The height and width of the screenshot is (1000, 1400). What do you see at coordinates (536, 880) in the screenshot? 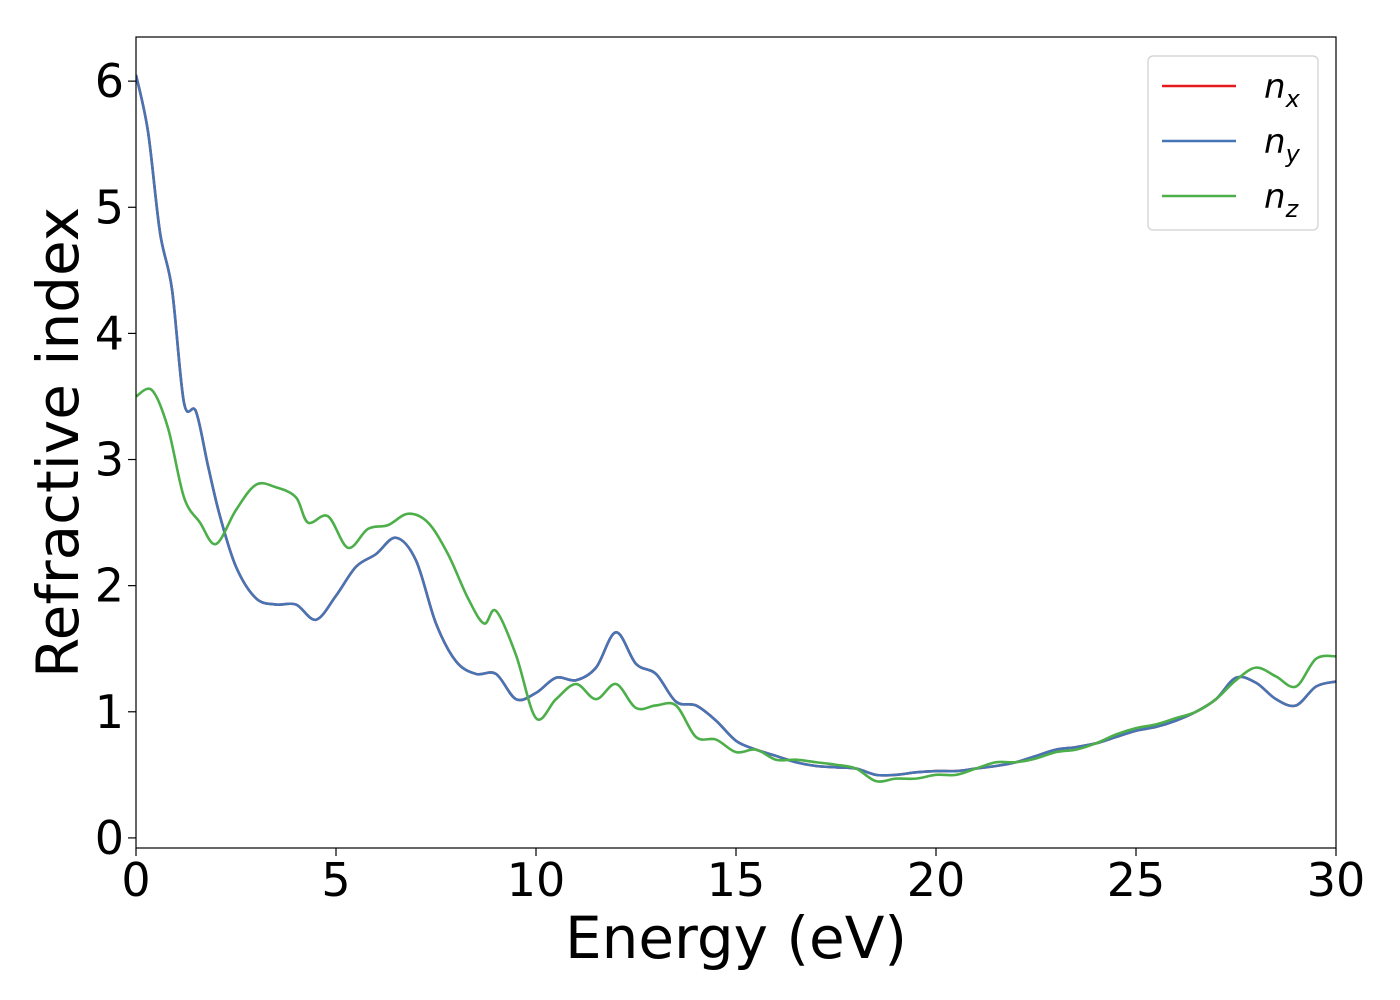
I see `x-tick-label: 10` at bounding box center [536, 880].